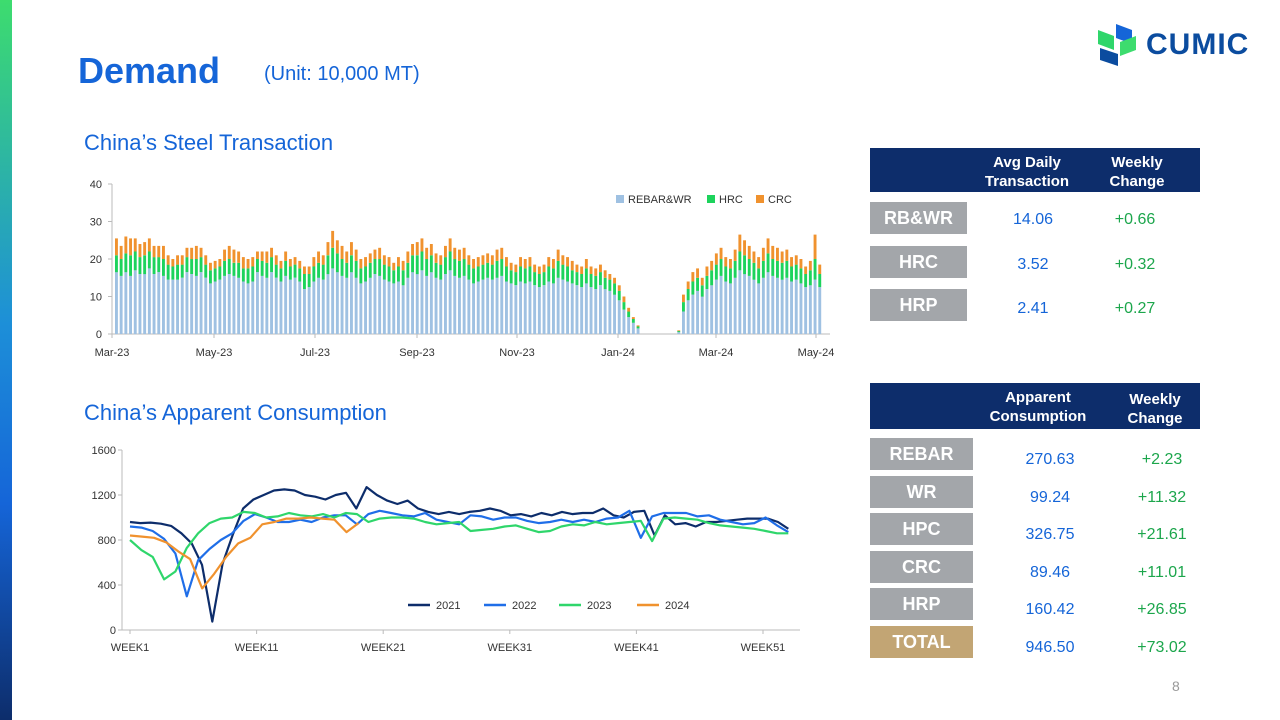 Image resolution: width=1280 pixels, height=720 pixels. I want to click on change-rbwr: +0.66, so click(1135, 219).